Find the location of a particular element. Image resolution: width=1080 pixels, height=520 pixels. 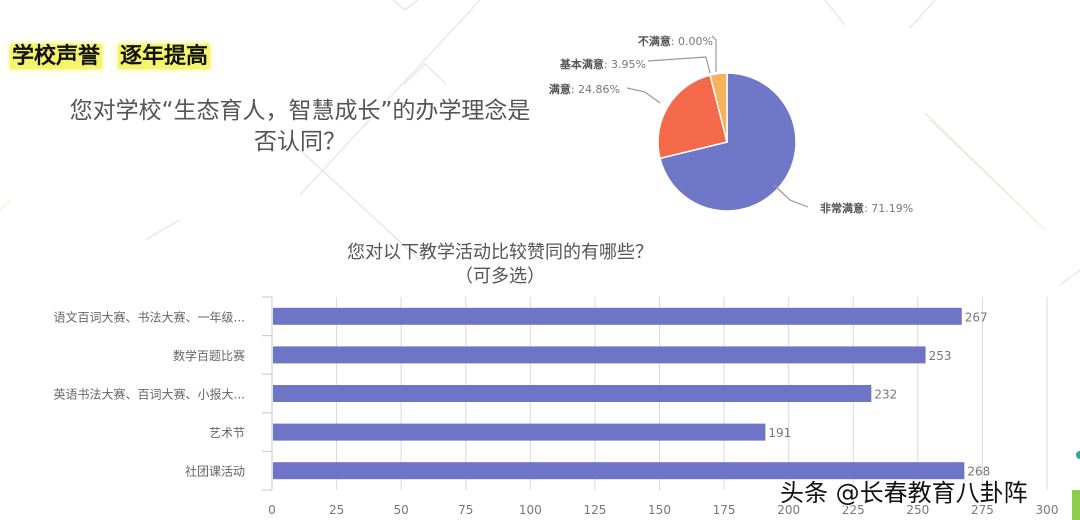

x-tick-label: 125 is located at coordinates (594, 510).